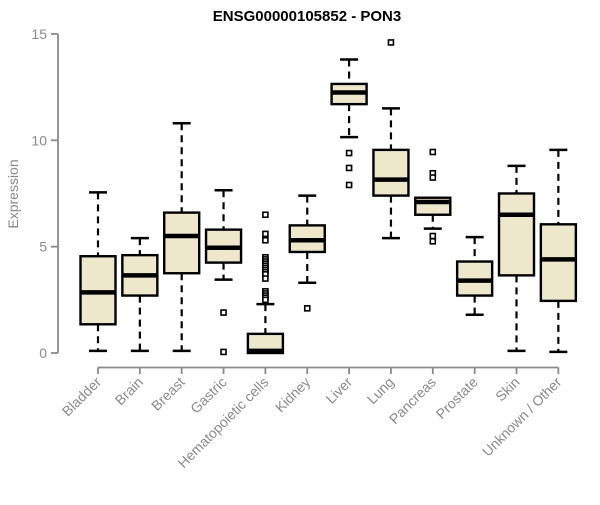 The height and width of the screenshot is (505, 600). What do you see at coordinates (474, 275) in the screenshot?
I see `boxplot-prostate` at bounding box center [474, 275].